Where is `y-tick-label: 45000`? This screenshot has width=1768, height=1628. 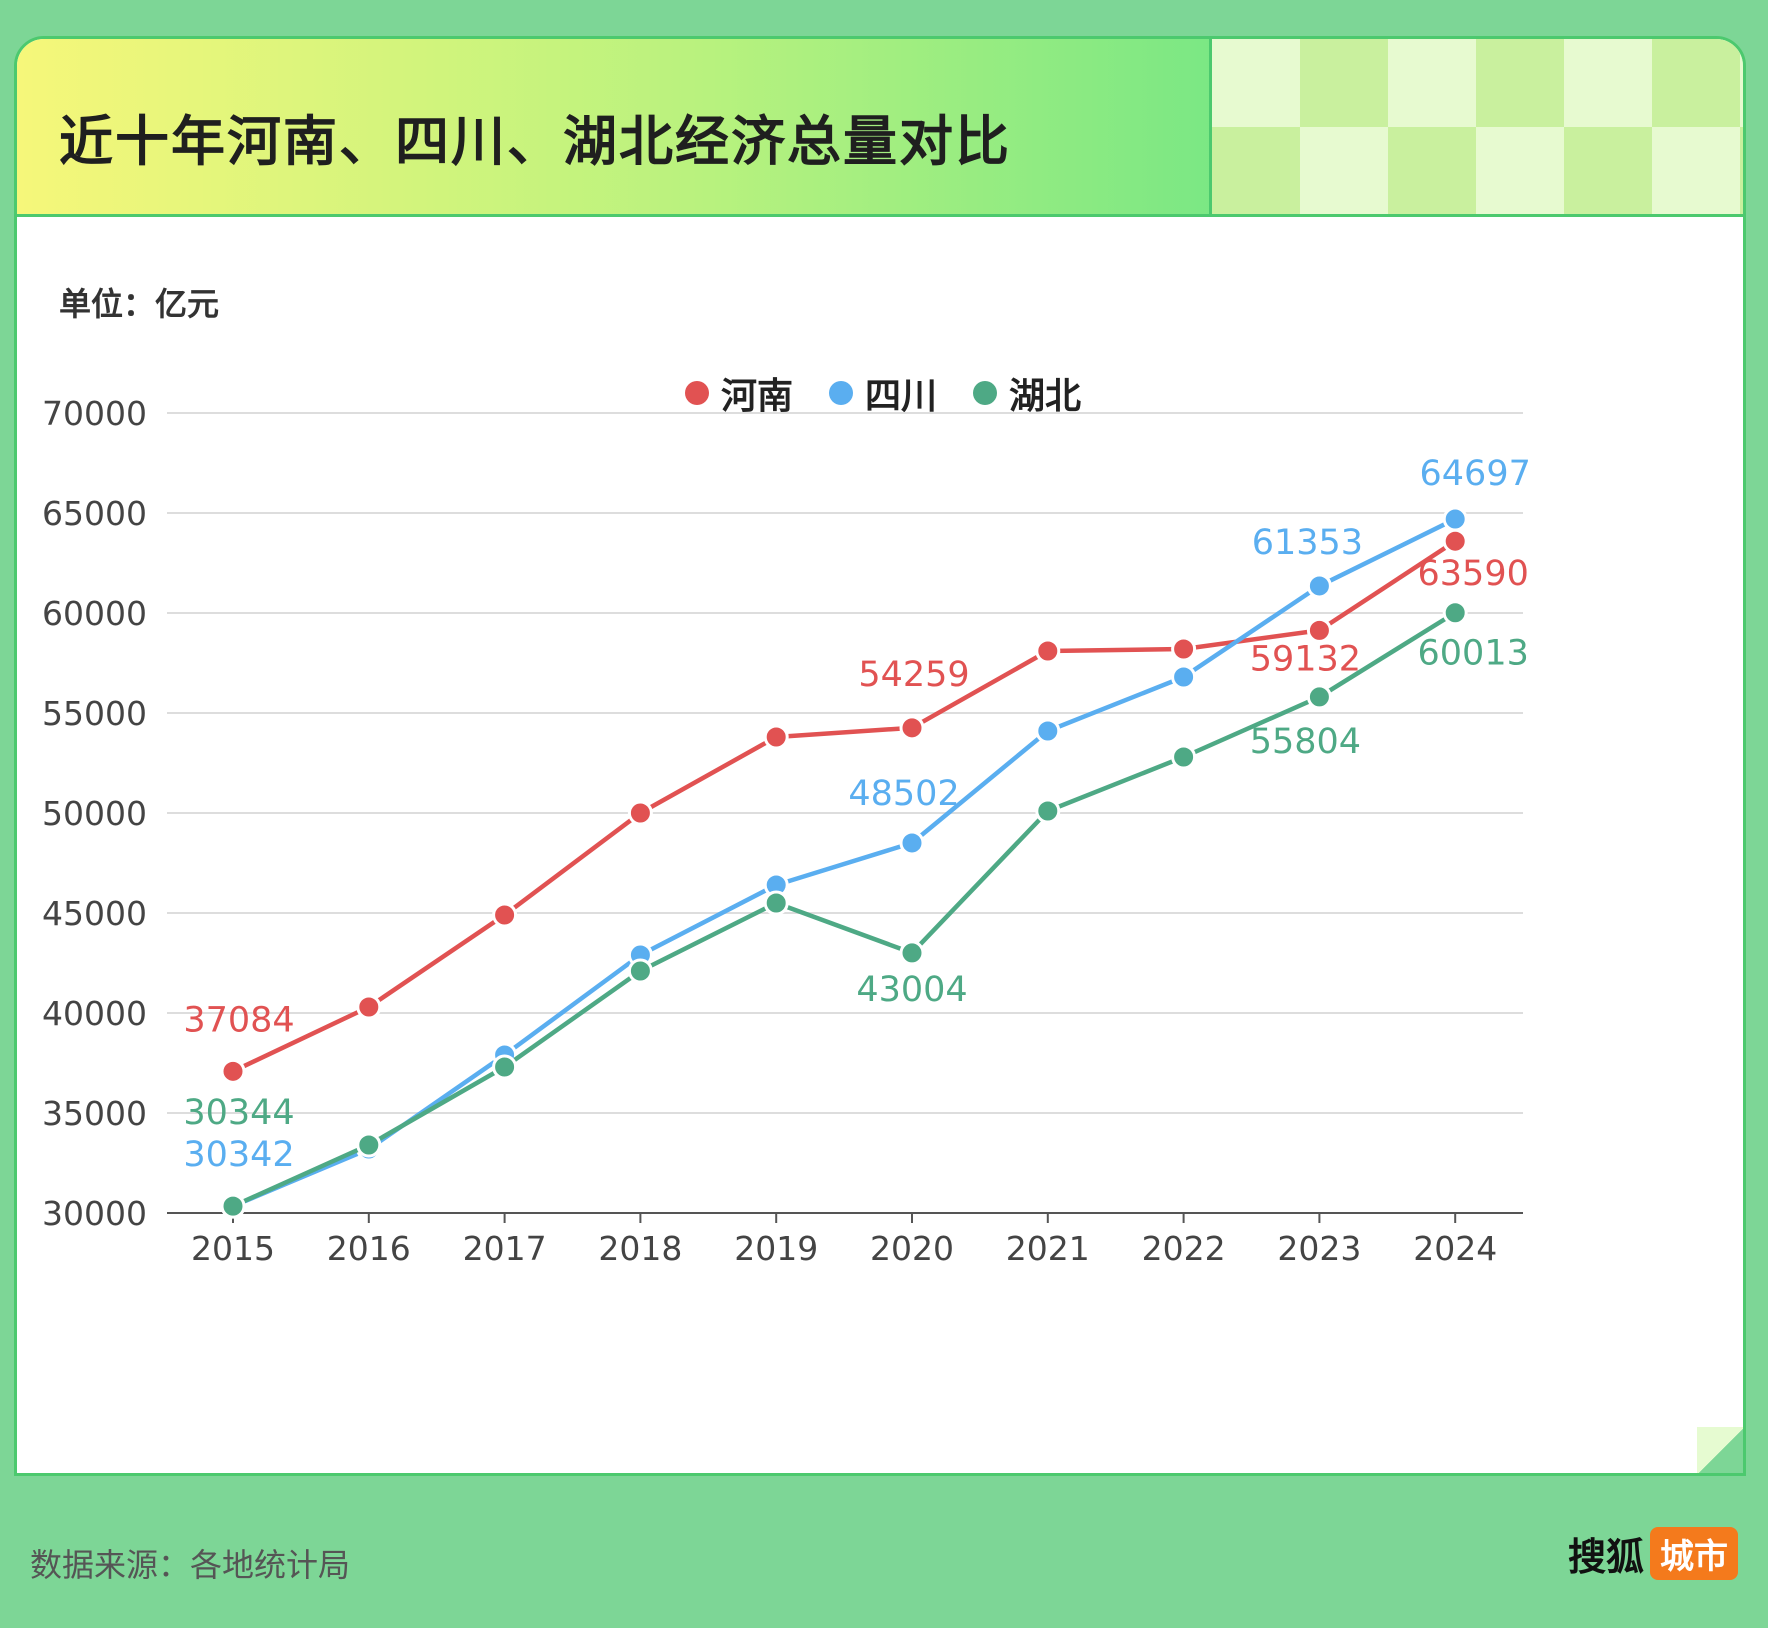
y-tick-label: 45000 is located at coordinates (94, 913).